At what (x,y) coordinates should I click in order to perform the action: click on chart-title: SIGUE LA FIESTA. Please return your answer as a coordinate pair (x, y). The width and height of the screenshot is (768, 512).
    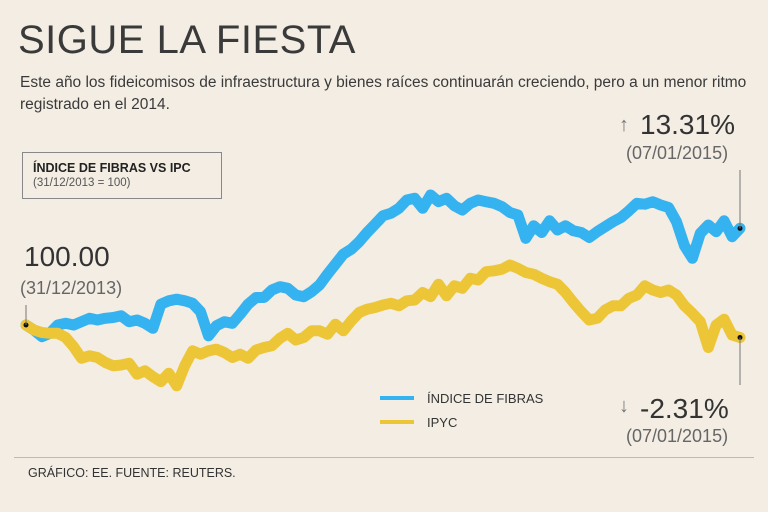
    Looking at the image, I should click on (187, 40).